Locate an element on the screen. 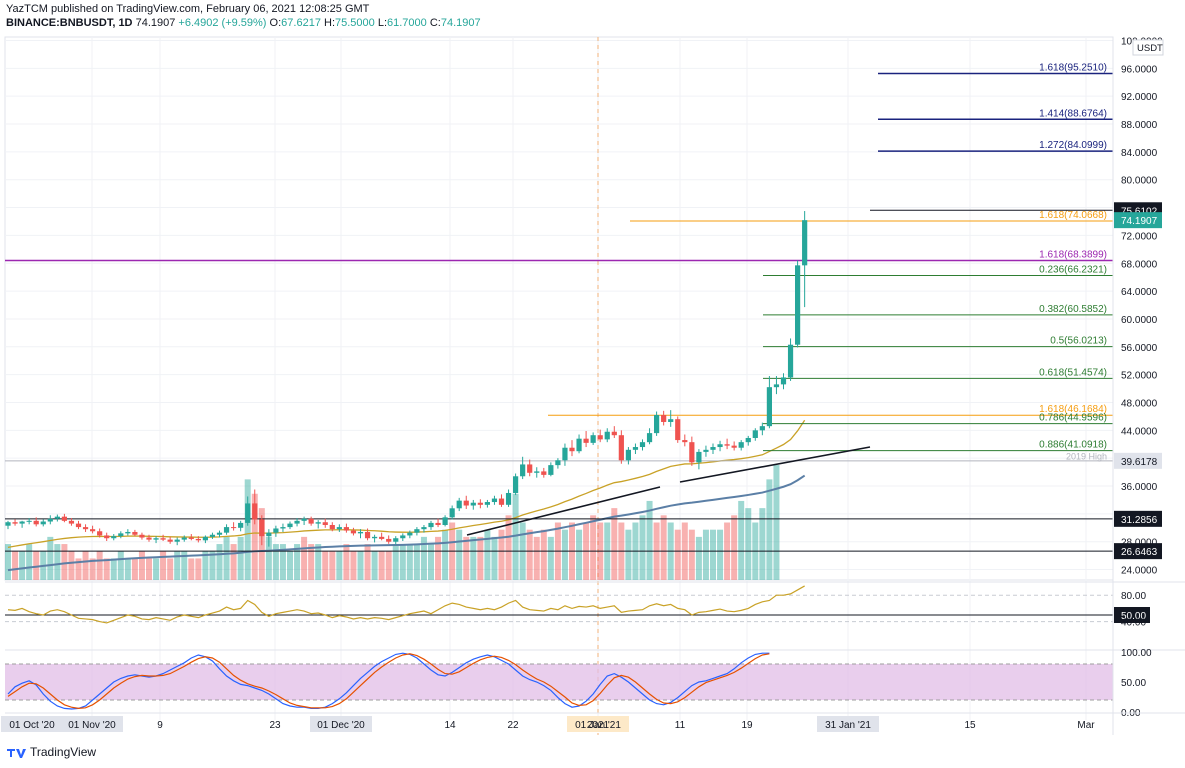 The height and width of the screenshot is (768, 1185). price-tick-label: 60.0000 is located at coordinates (1139, 320).